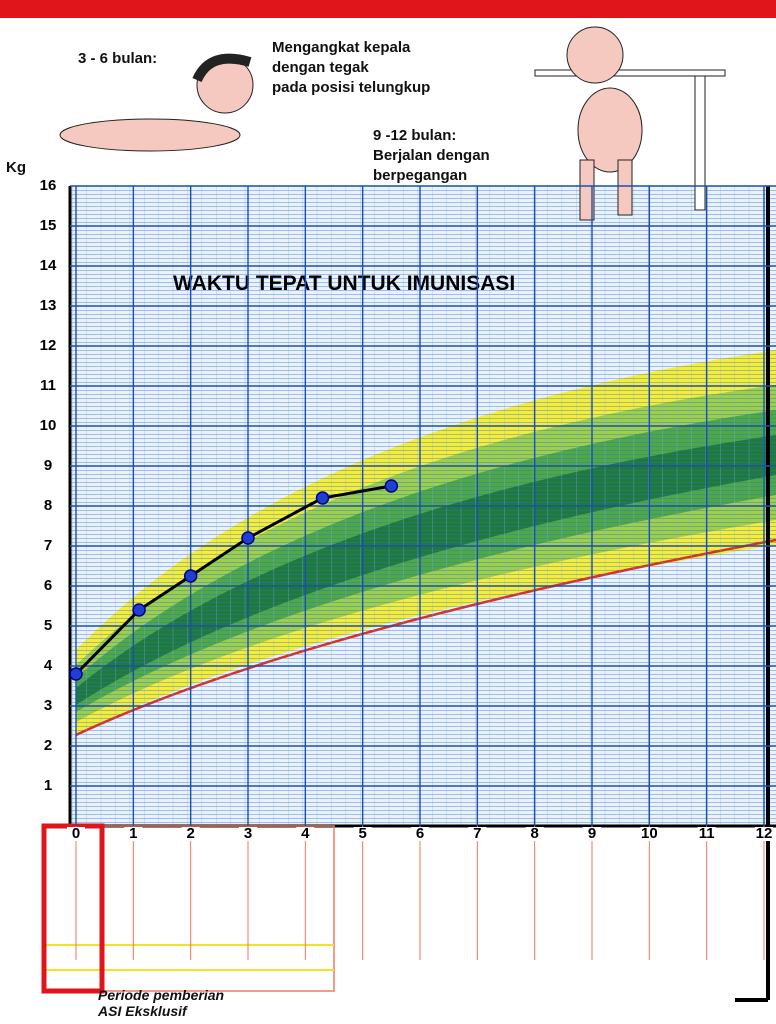 Image resolution: width=776 pixels, height=1024 pixels. I want to click on y-tick-label: 15, so click(48, 225).